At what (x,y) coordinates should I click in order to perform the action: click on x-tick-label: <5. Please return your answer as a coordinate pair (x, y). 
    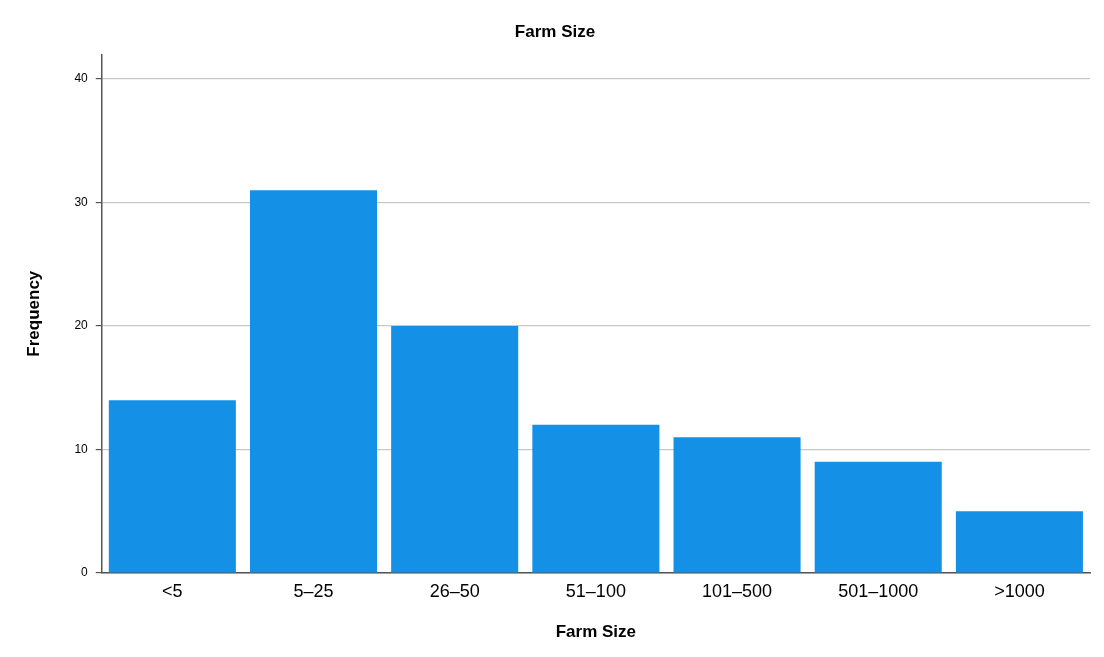
    Looking at the image, I should click on (172, 590).